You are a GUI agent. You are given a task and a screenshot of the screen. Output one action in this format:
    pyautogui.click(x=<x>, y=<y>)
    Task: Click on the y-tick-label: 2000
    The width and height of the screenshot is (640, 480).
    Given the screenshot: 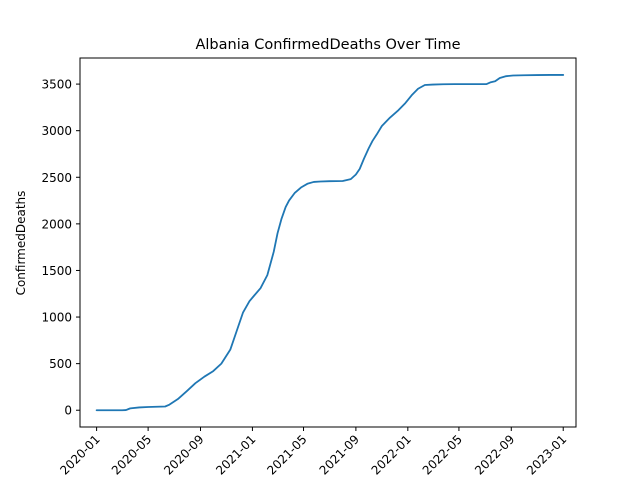 What is the action you would take?
    pyautogui.click(x=56, y=224)
    